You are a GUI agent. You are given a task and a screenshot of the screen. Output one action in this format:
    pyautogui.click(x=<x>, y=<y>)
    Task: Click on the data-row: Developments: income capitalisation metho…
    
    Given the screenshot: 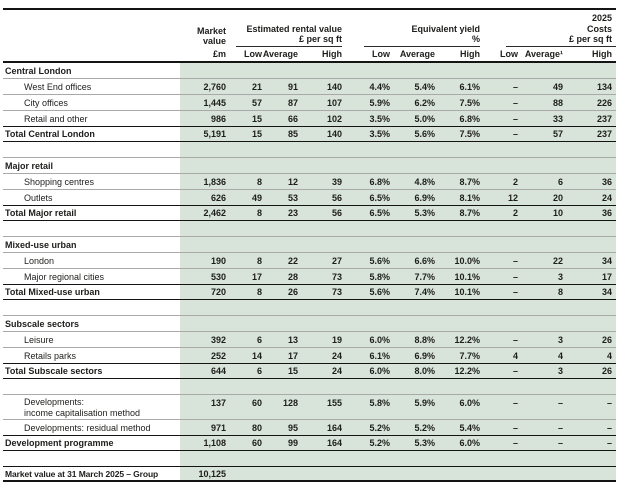 What is the action you would take?
    pyautogui.click(x=309, y=407)
    